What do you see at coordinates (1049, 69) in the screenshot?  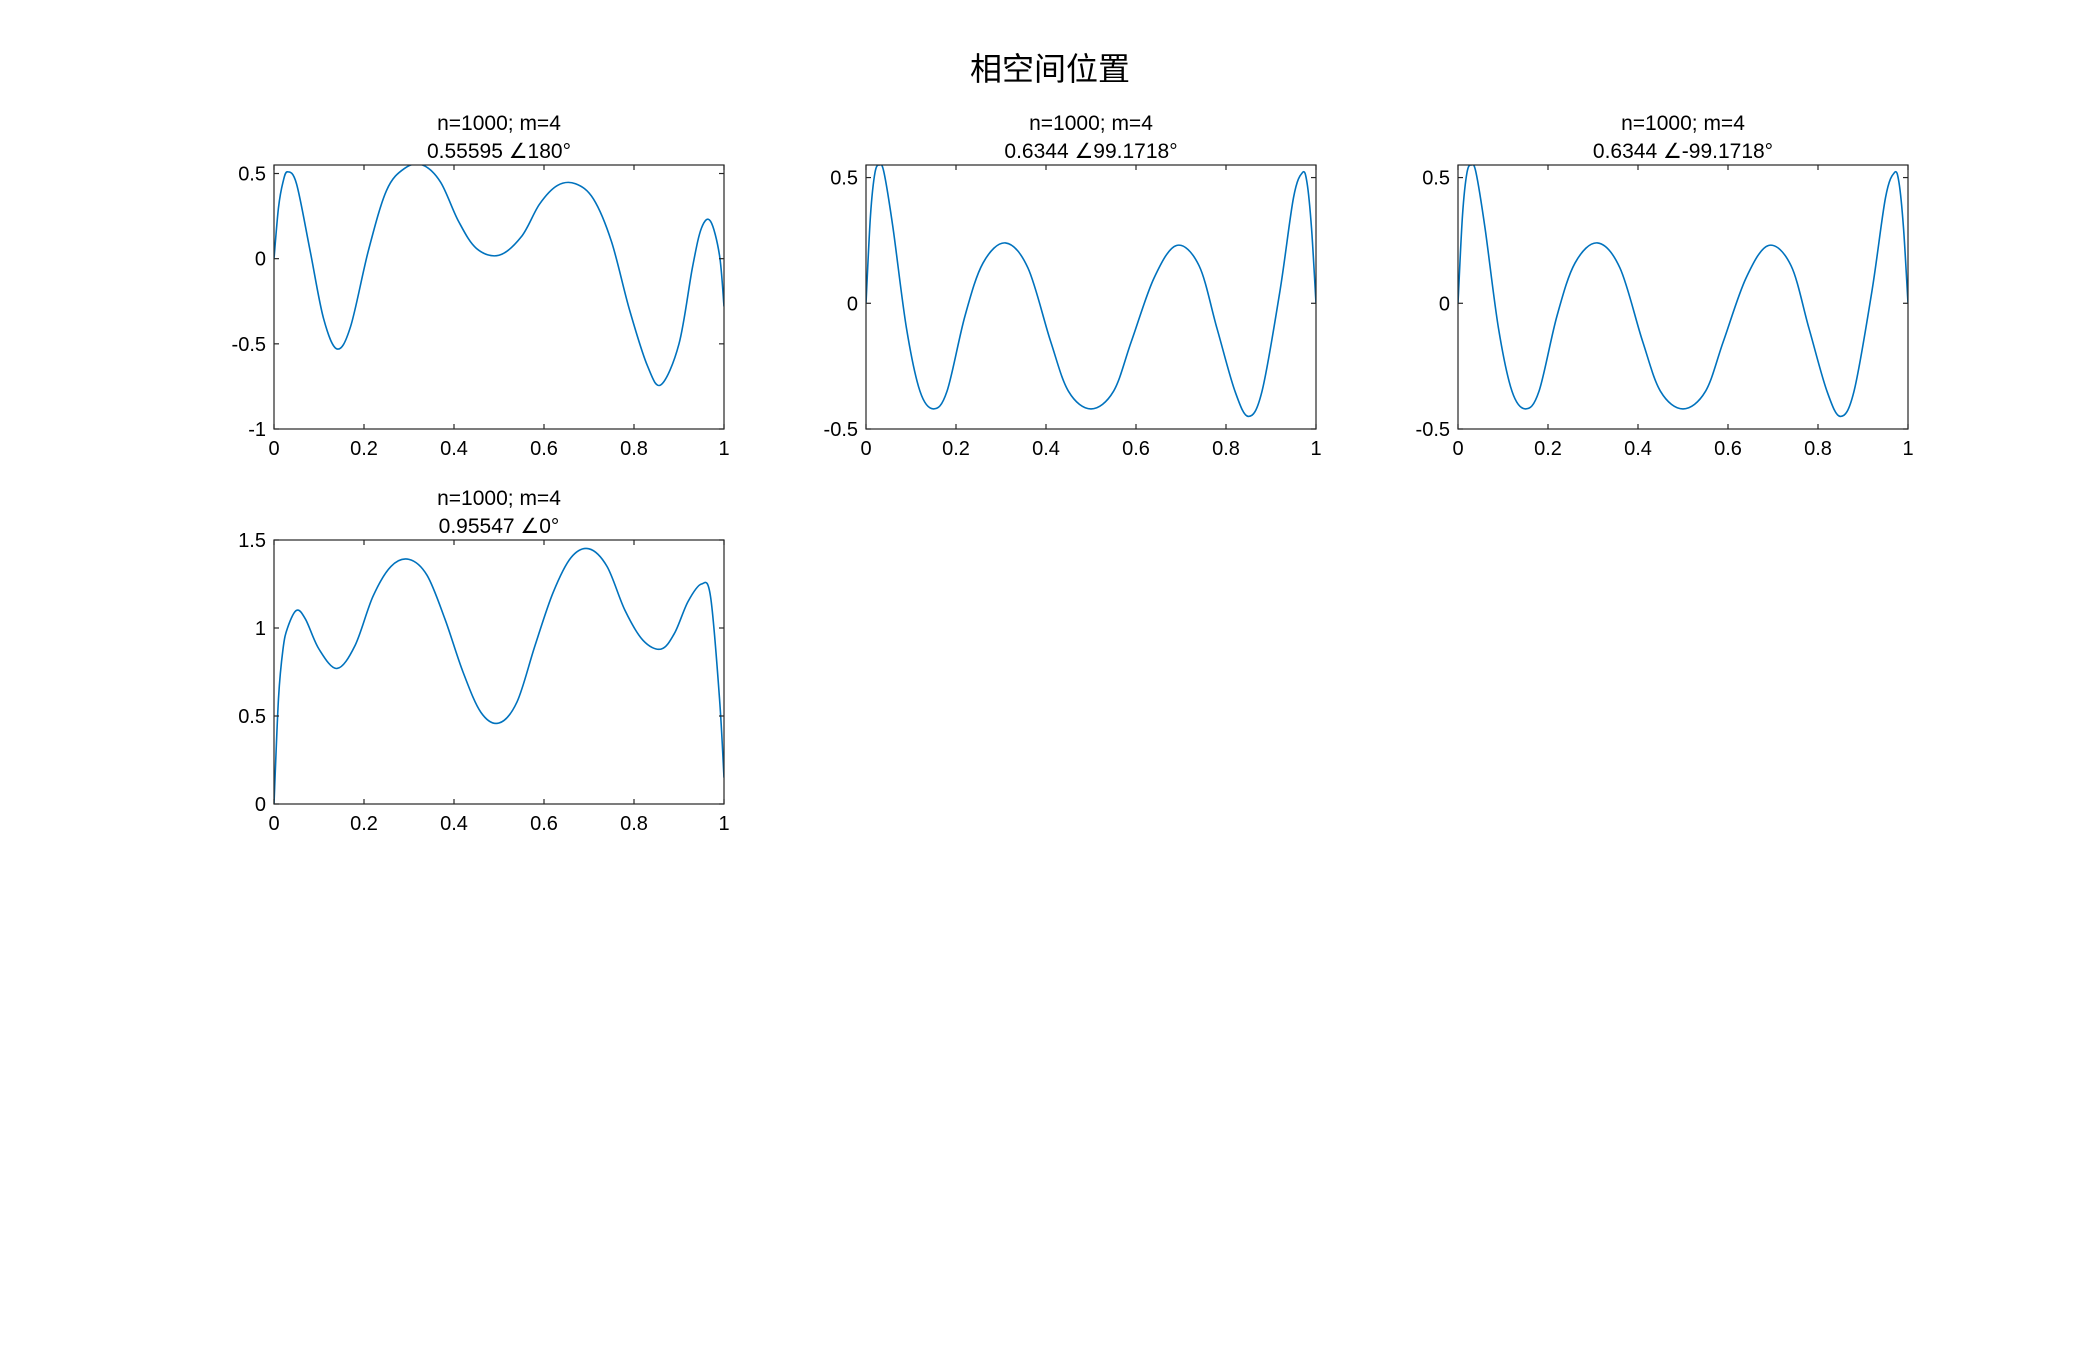 I see `figure-title: 相空间位置` at bounding box center [1049, 69].